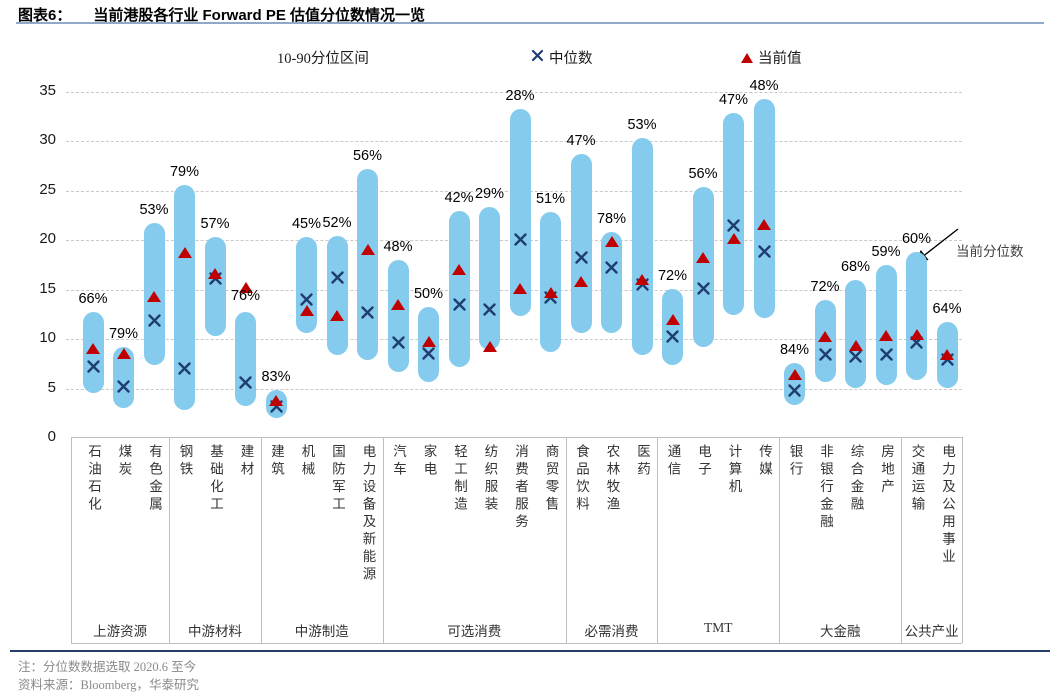  Describe the element at coordinates (47, 238) in the screenshot. I see `y-axis-tick-label: 20` at that location.